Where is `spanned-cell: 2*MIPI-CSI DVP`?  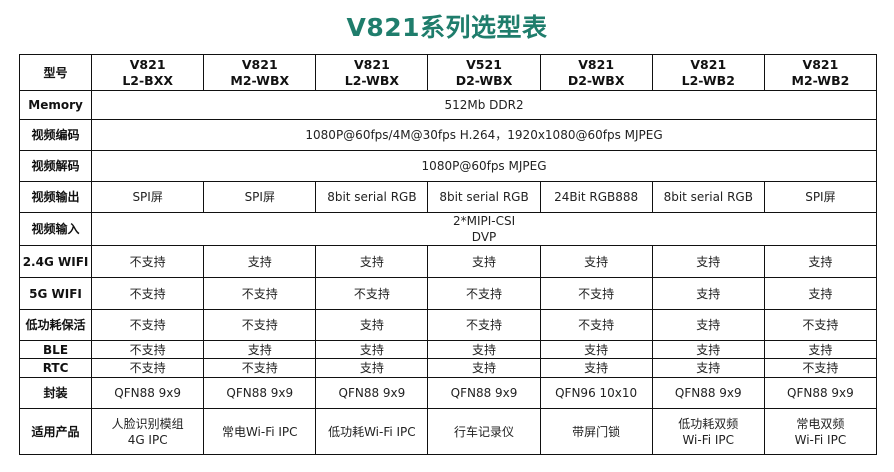 spanned-cell: 2*MIPI-CSI DVP is located at coordinates (484, 229).